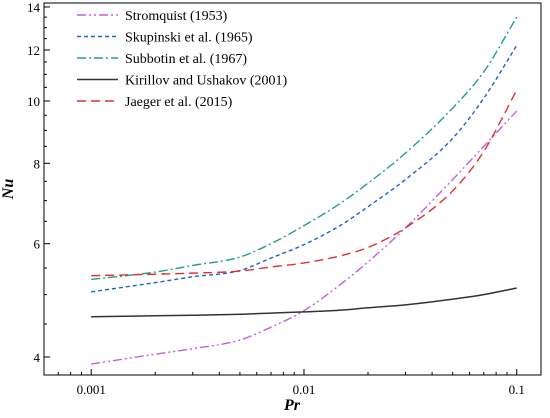 This screenshot has height=418, width=550. Describe the element at coordinates (176, 16) in the screenshot. I see `legend-label-1: Stromquist (1953)` at that location.